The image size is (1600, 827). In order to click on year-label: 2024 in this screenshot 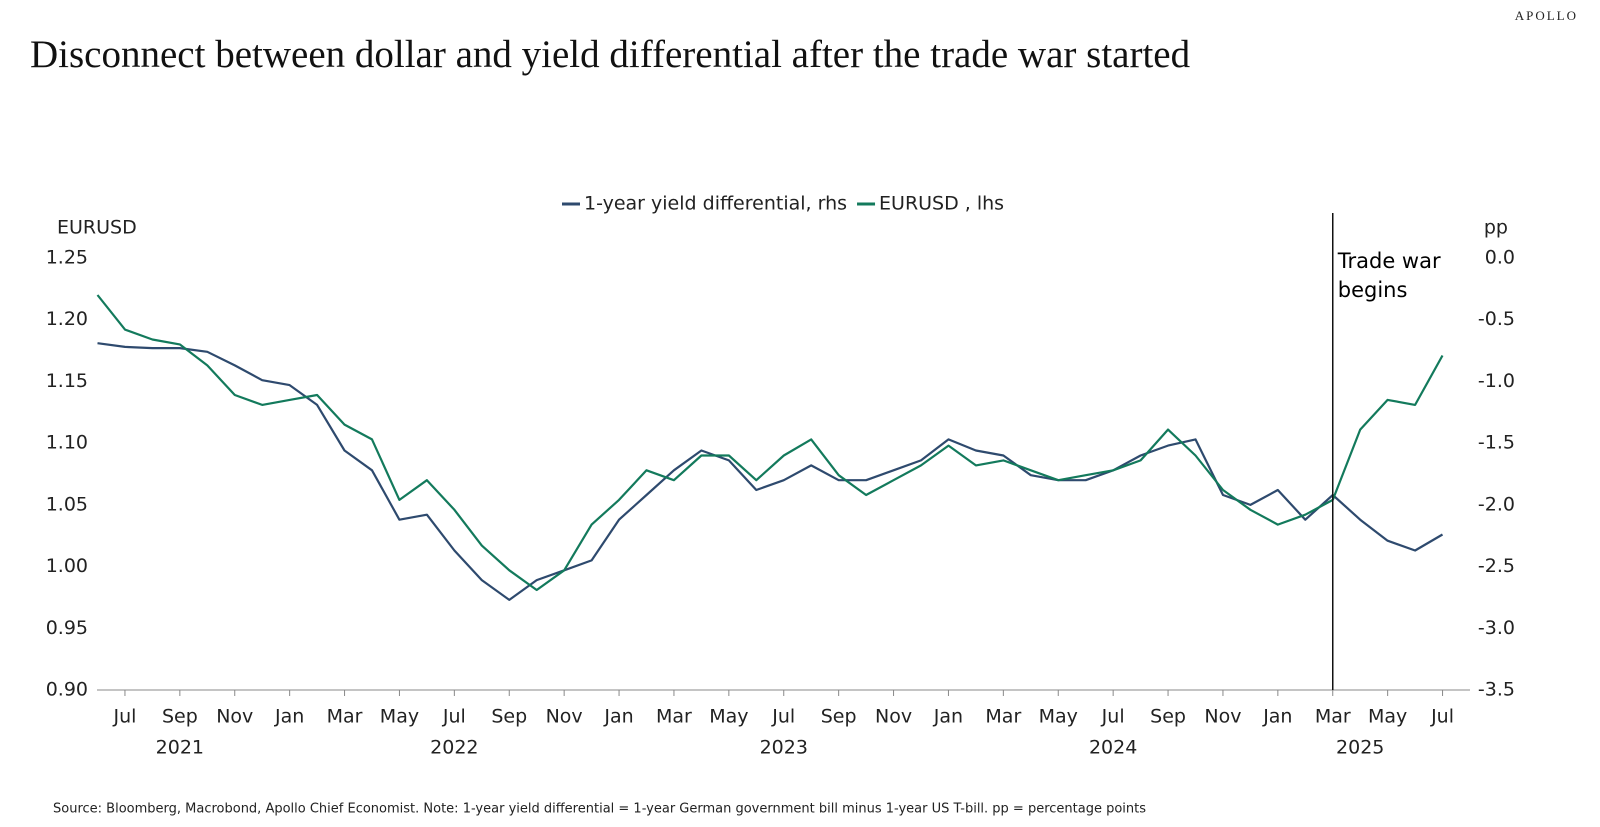, I will do `click(1113, 748)`.